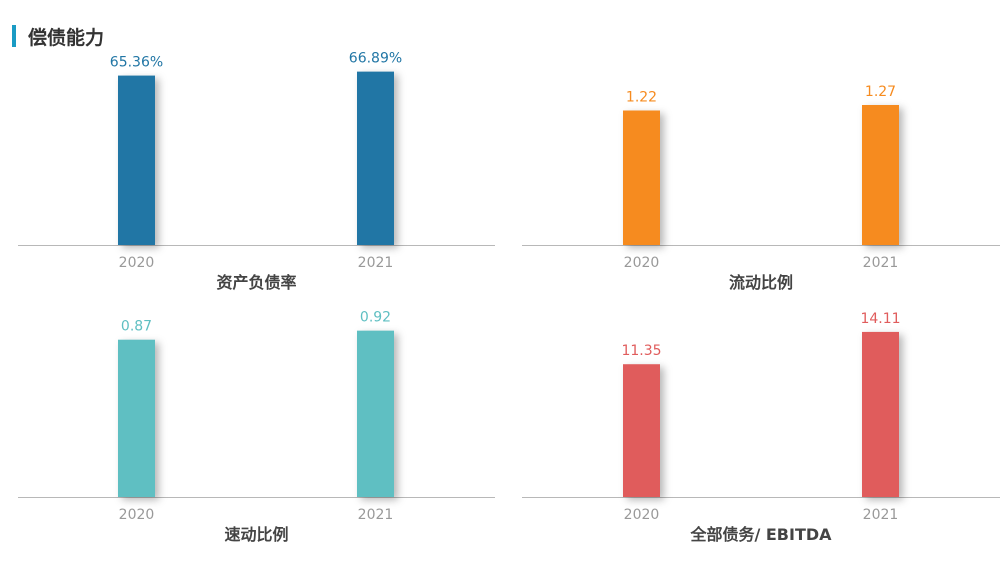 This screenshot has width=1007, height=567. What do you see at coordinates (14, 36) in the screenshot?
I see `header-accent-bar` at bounding box center [14, 36].